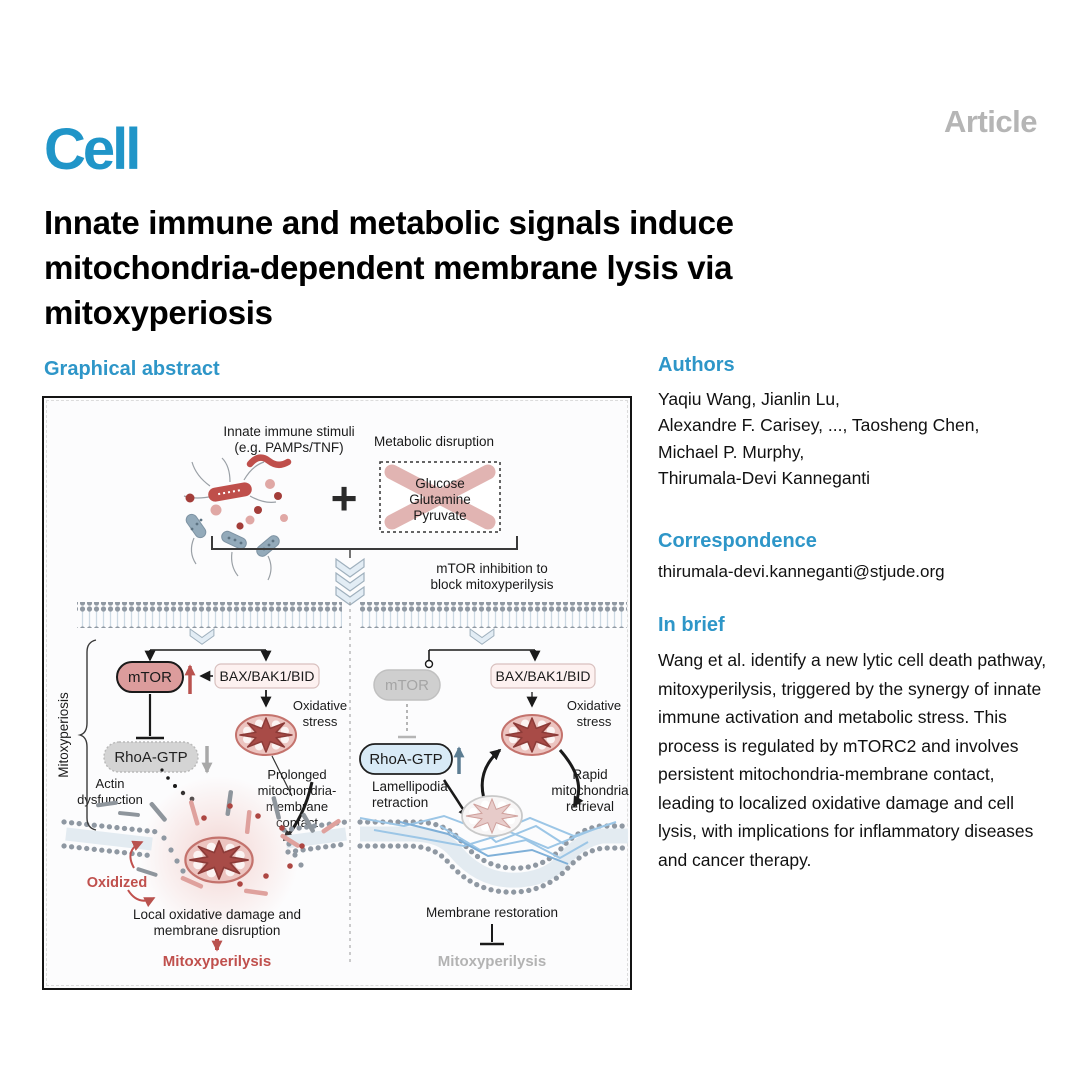 The width and height of the screenshot is (1090, 1090). I want to click on label-membrane-restoration: Membrane restoration, so click(492, 912).